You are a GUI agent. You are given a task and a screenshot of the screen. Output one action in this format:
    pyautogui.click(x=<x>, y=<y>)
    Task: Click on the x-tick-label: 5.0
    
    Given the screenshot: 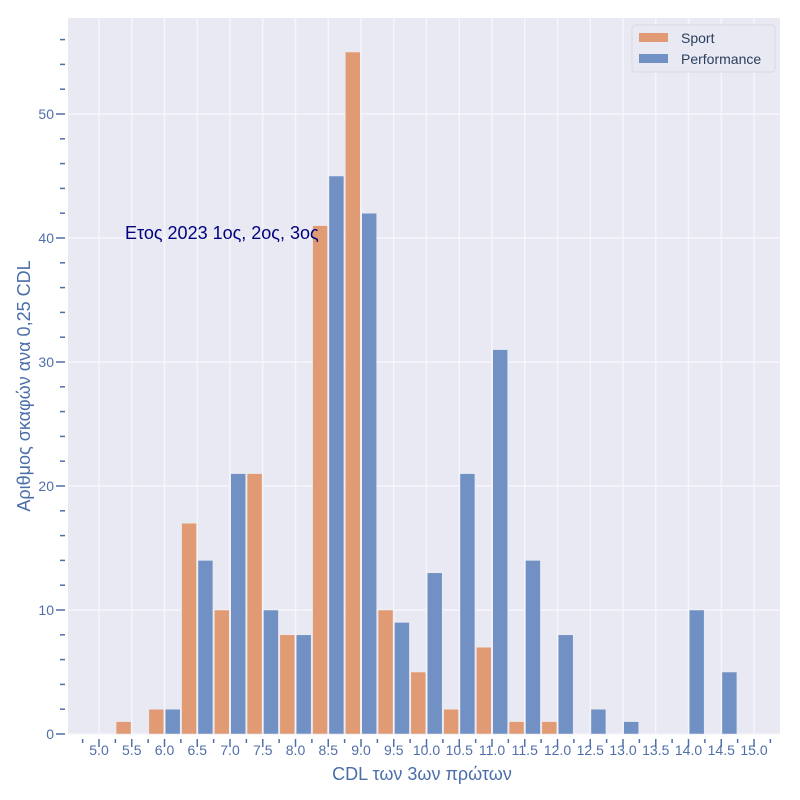 What is the action you would take?
    pyautogui.click(x=99, y=750)
    